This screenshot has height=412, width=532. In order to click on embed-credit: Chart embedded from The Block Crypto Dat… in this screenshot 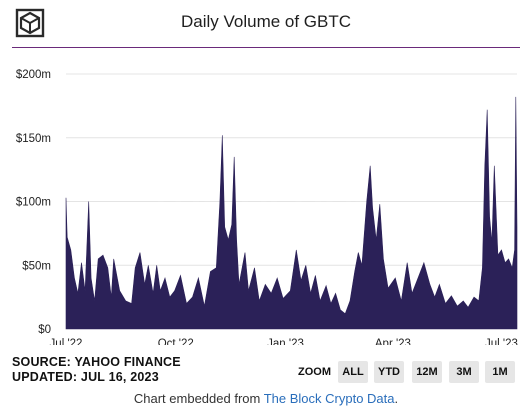, I will do `click(266, 398)`.